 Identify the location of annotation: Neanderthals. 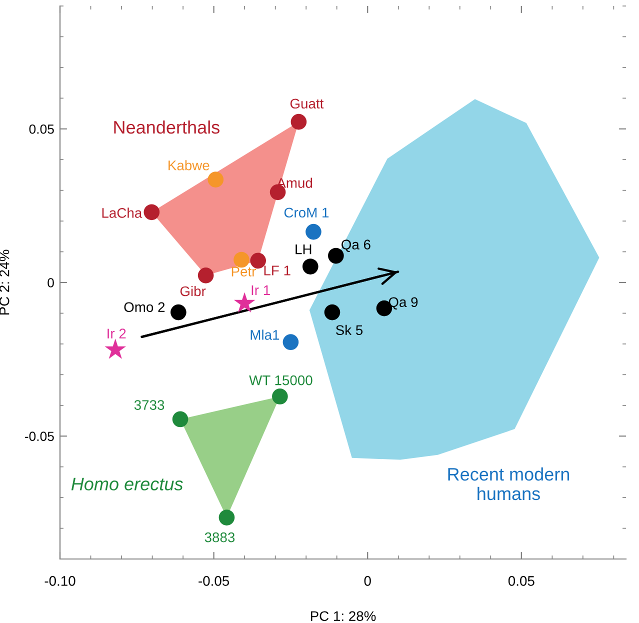
(167, 127).